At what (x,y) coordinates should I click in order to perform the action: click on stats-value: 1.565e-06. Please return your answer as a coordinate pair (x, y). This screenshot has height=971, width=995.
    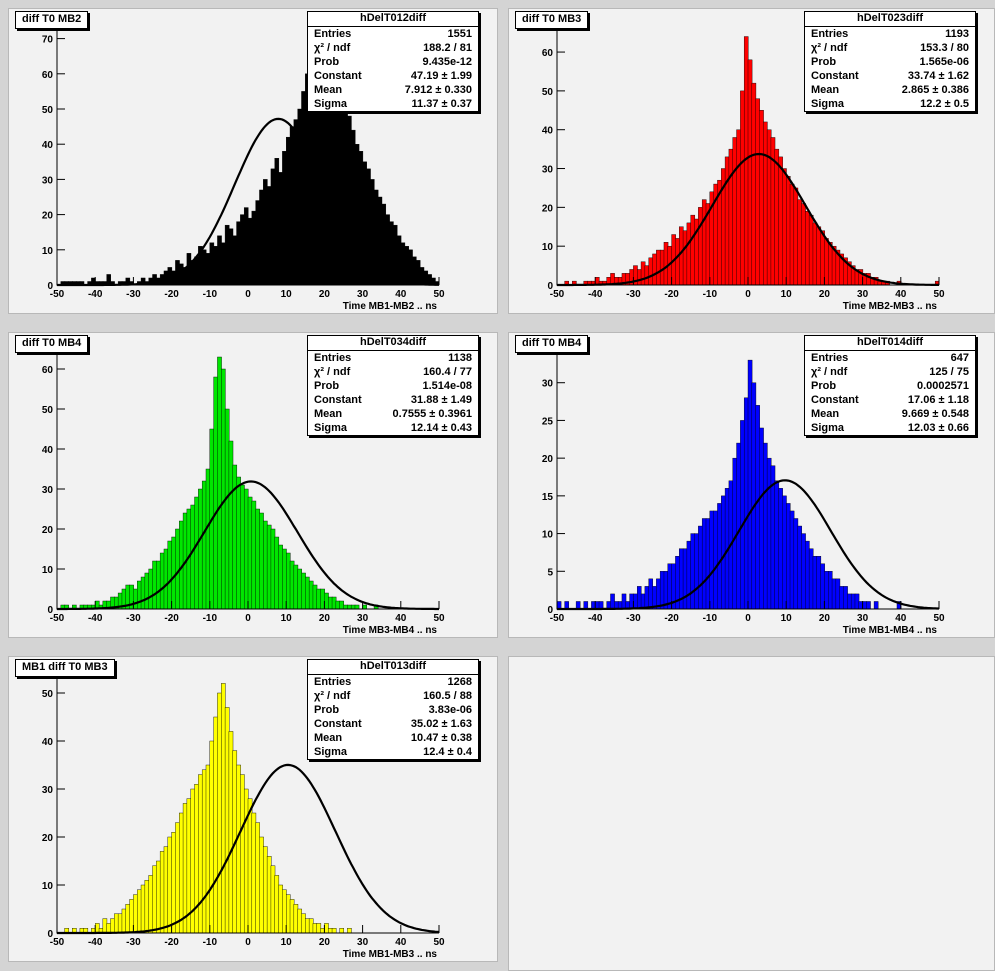
    Looking at the image, I should click on (944, 62).